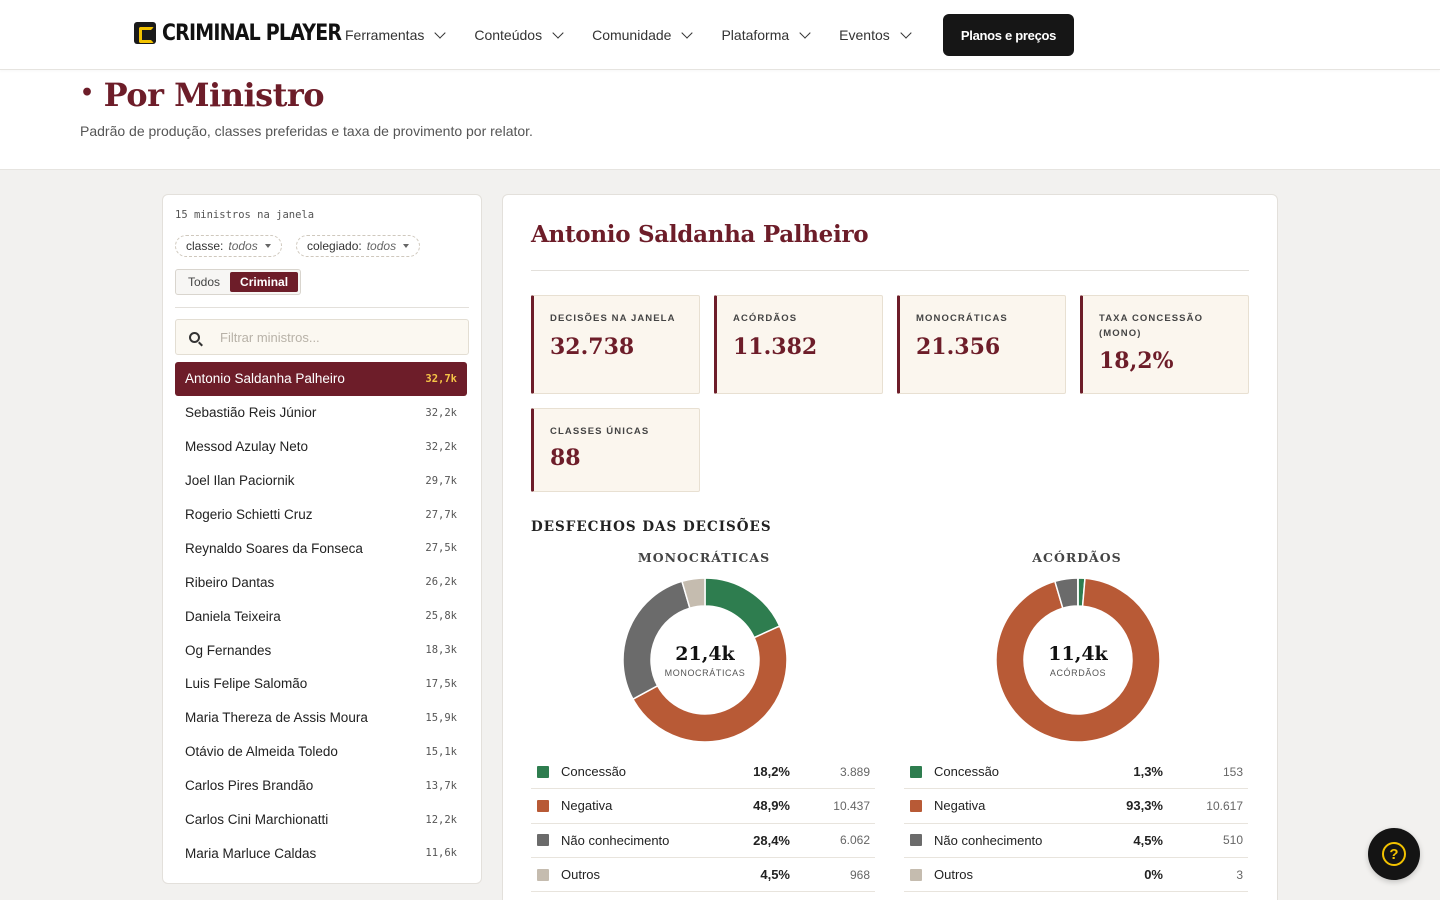 The width and height of the screenshot is (1440, 900). What do you see at coordinates (859, 874) in the screenshot?
I see `legend-count: 968` at bounding box center [859, 874].